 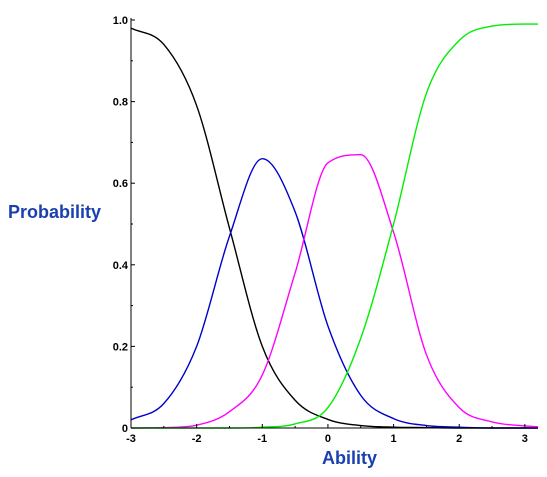 What do you see at coordinates (349, 458) in the screenshot?
I see `x-axis-title: Ability` at bounding box center [349, 458].